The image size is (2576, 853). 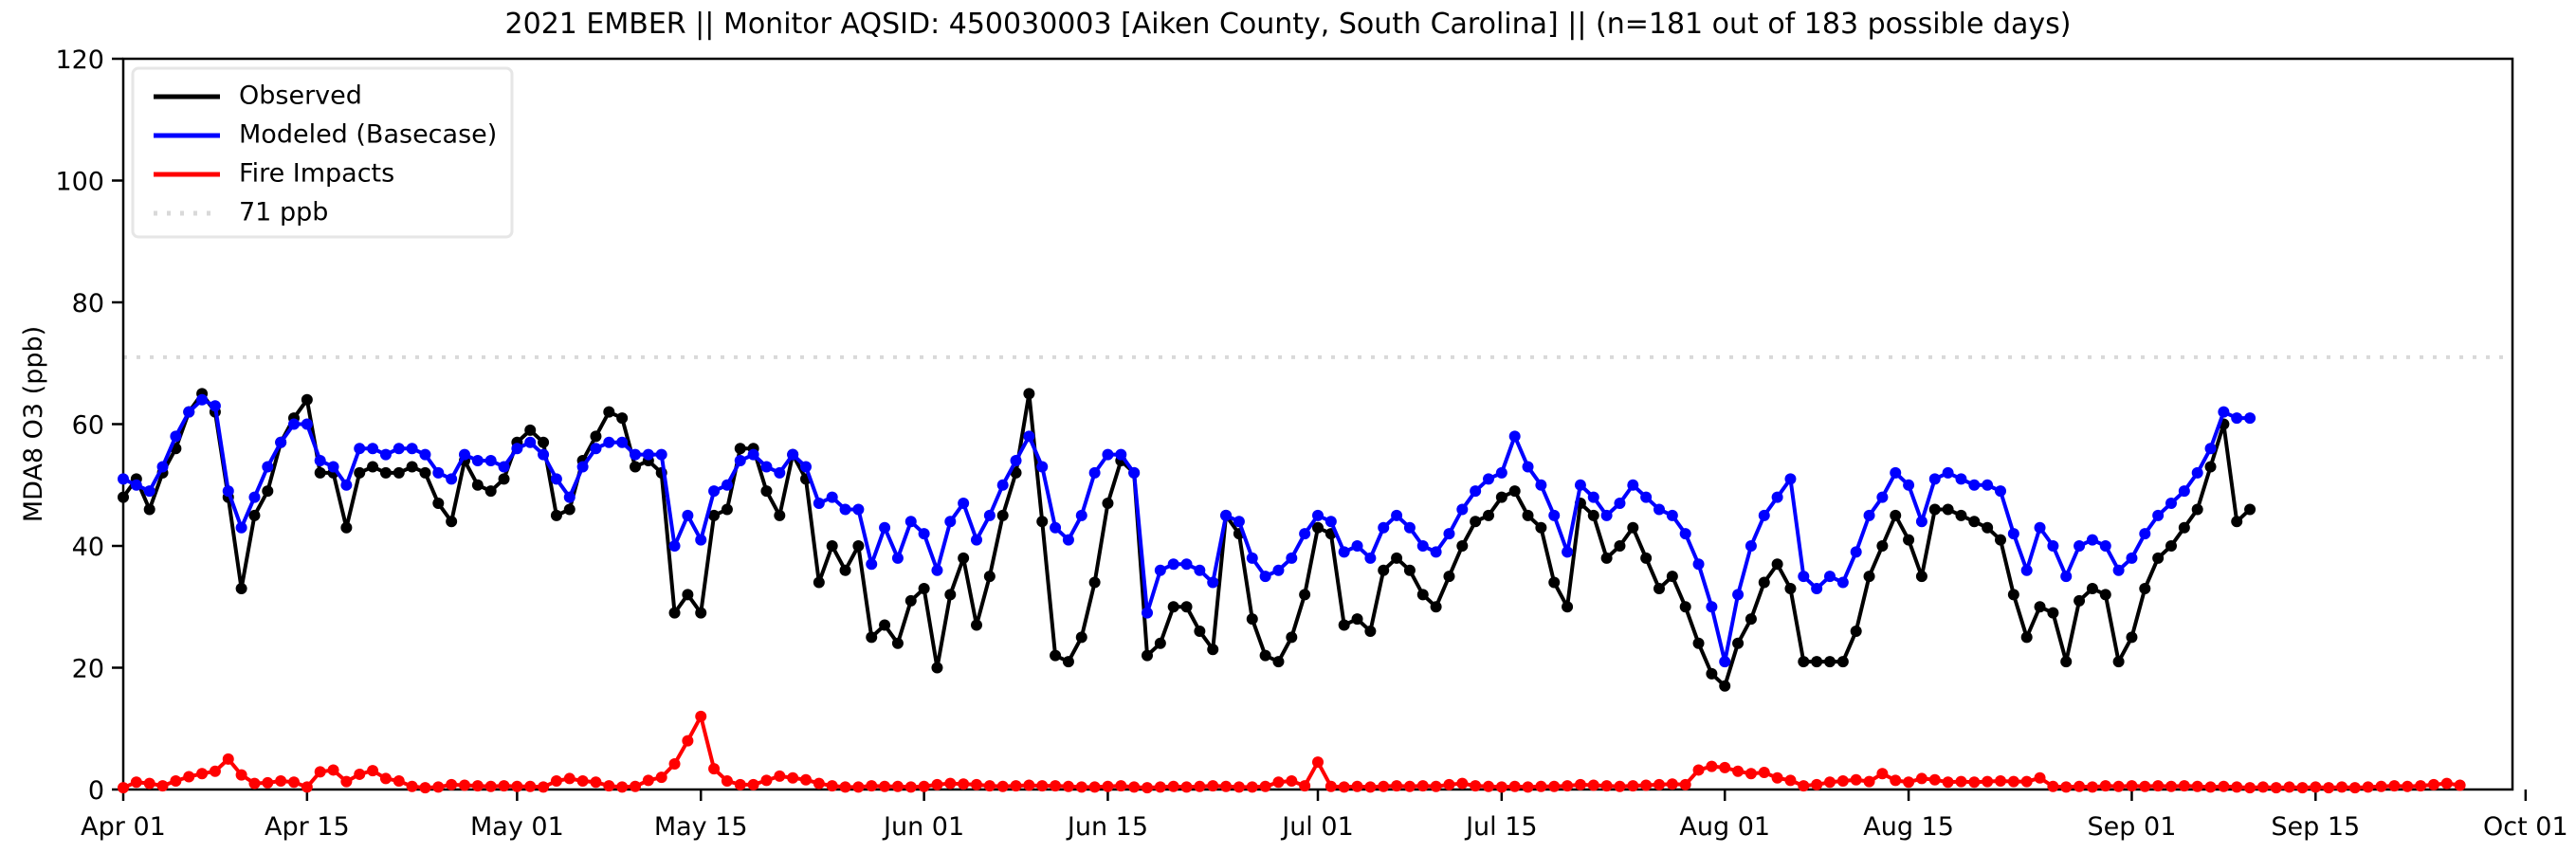 I want to click on legend-label-0: Observed, so click(x=300, y=96).